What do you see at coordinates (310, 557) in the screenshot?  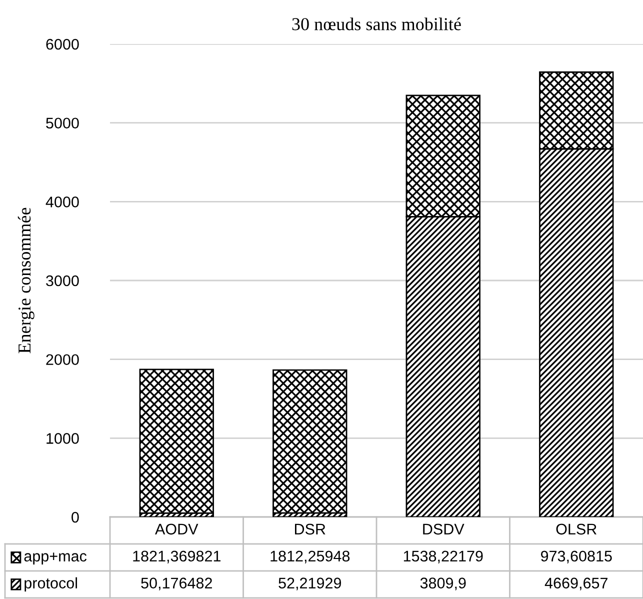 I see `data-label: 1812,25948` at bounding box center [310, 557].